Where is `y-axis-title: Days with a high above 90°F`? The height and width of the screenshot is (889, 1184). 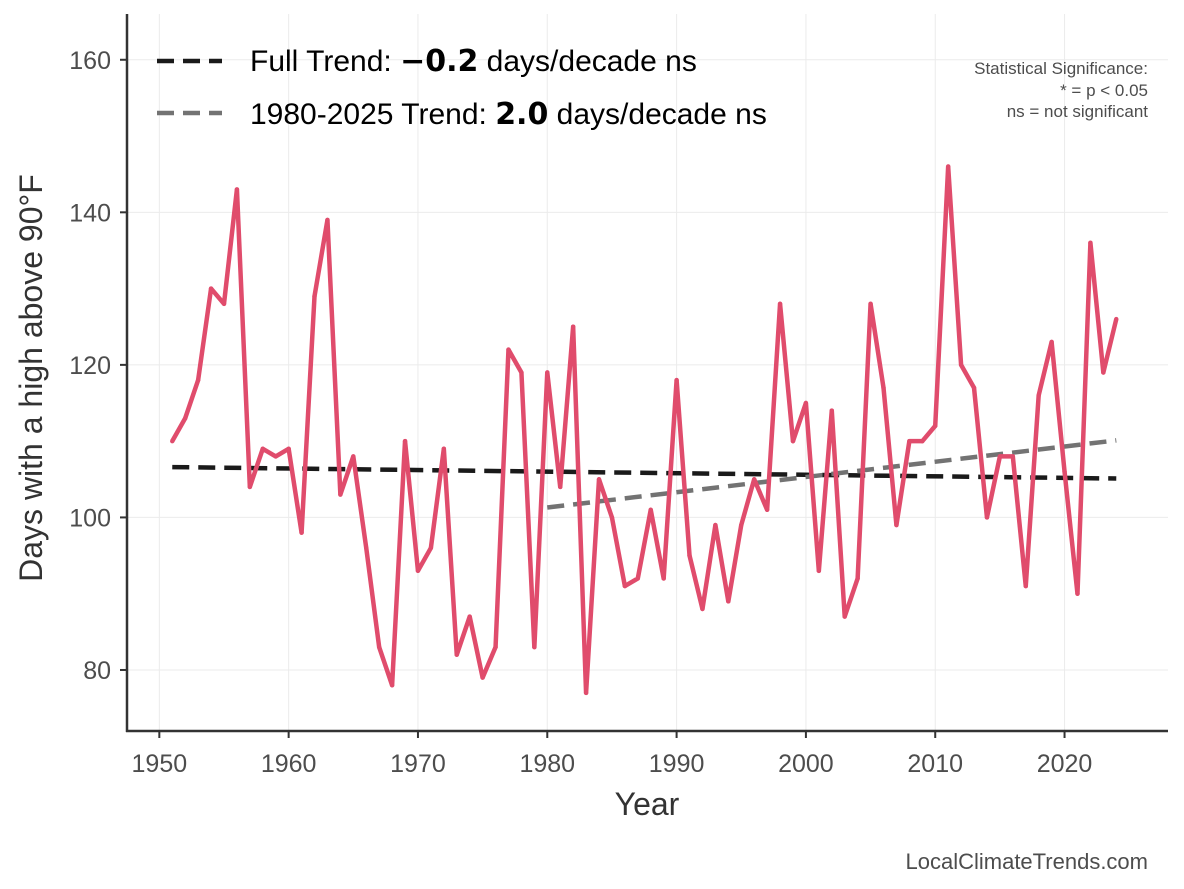 y-axis-title: Days with a high above 90°F is located at coordinates (31, 378).